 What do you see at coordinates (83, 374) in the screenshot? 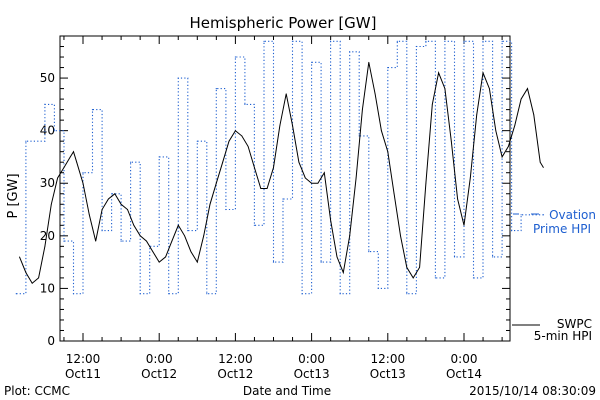
I see `x-tick-label-date: Oct11` at bounding box center [83, 374].